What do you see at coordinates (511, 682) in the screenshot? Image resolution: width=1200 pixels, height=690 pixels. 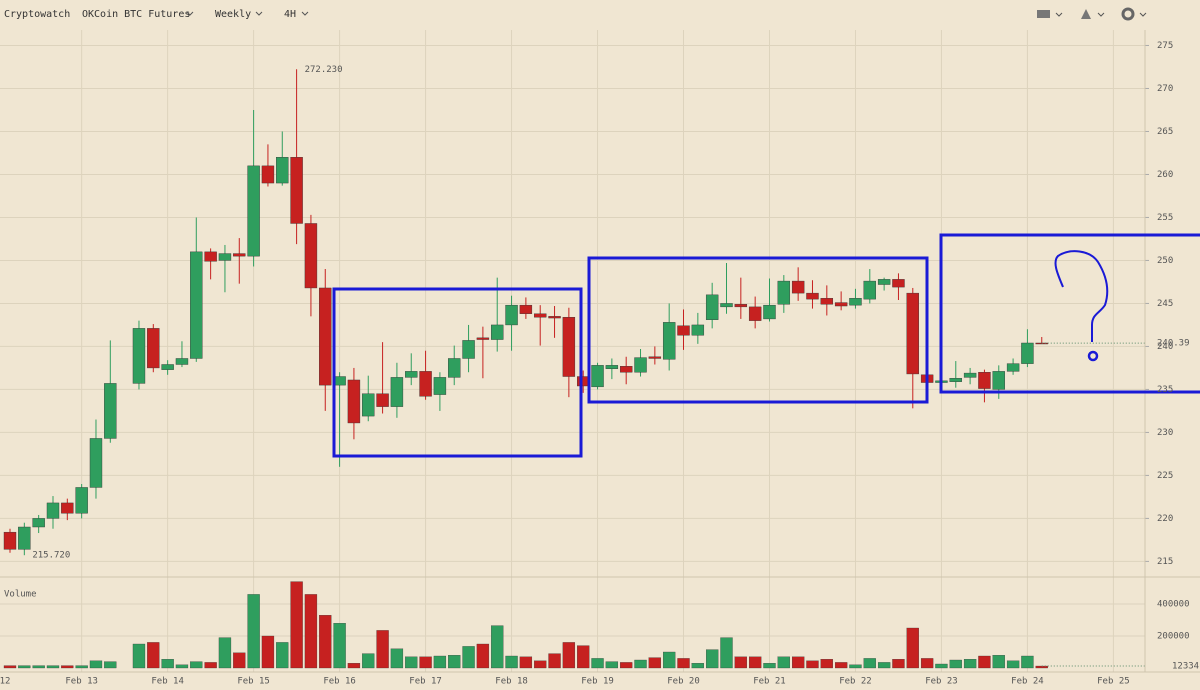 I see `x-tick-label: Feb 18` at bounding box center [511, 682].